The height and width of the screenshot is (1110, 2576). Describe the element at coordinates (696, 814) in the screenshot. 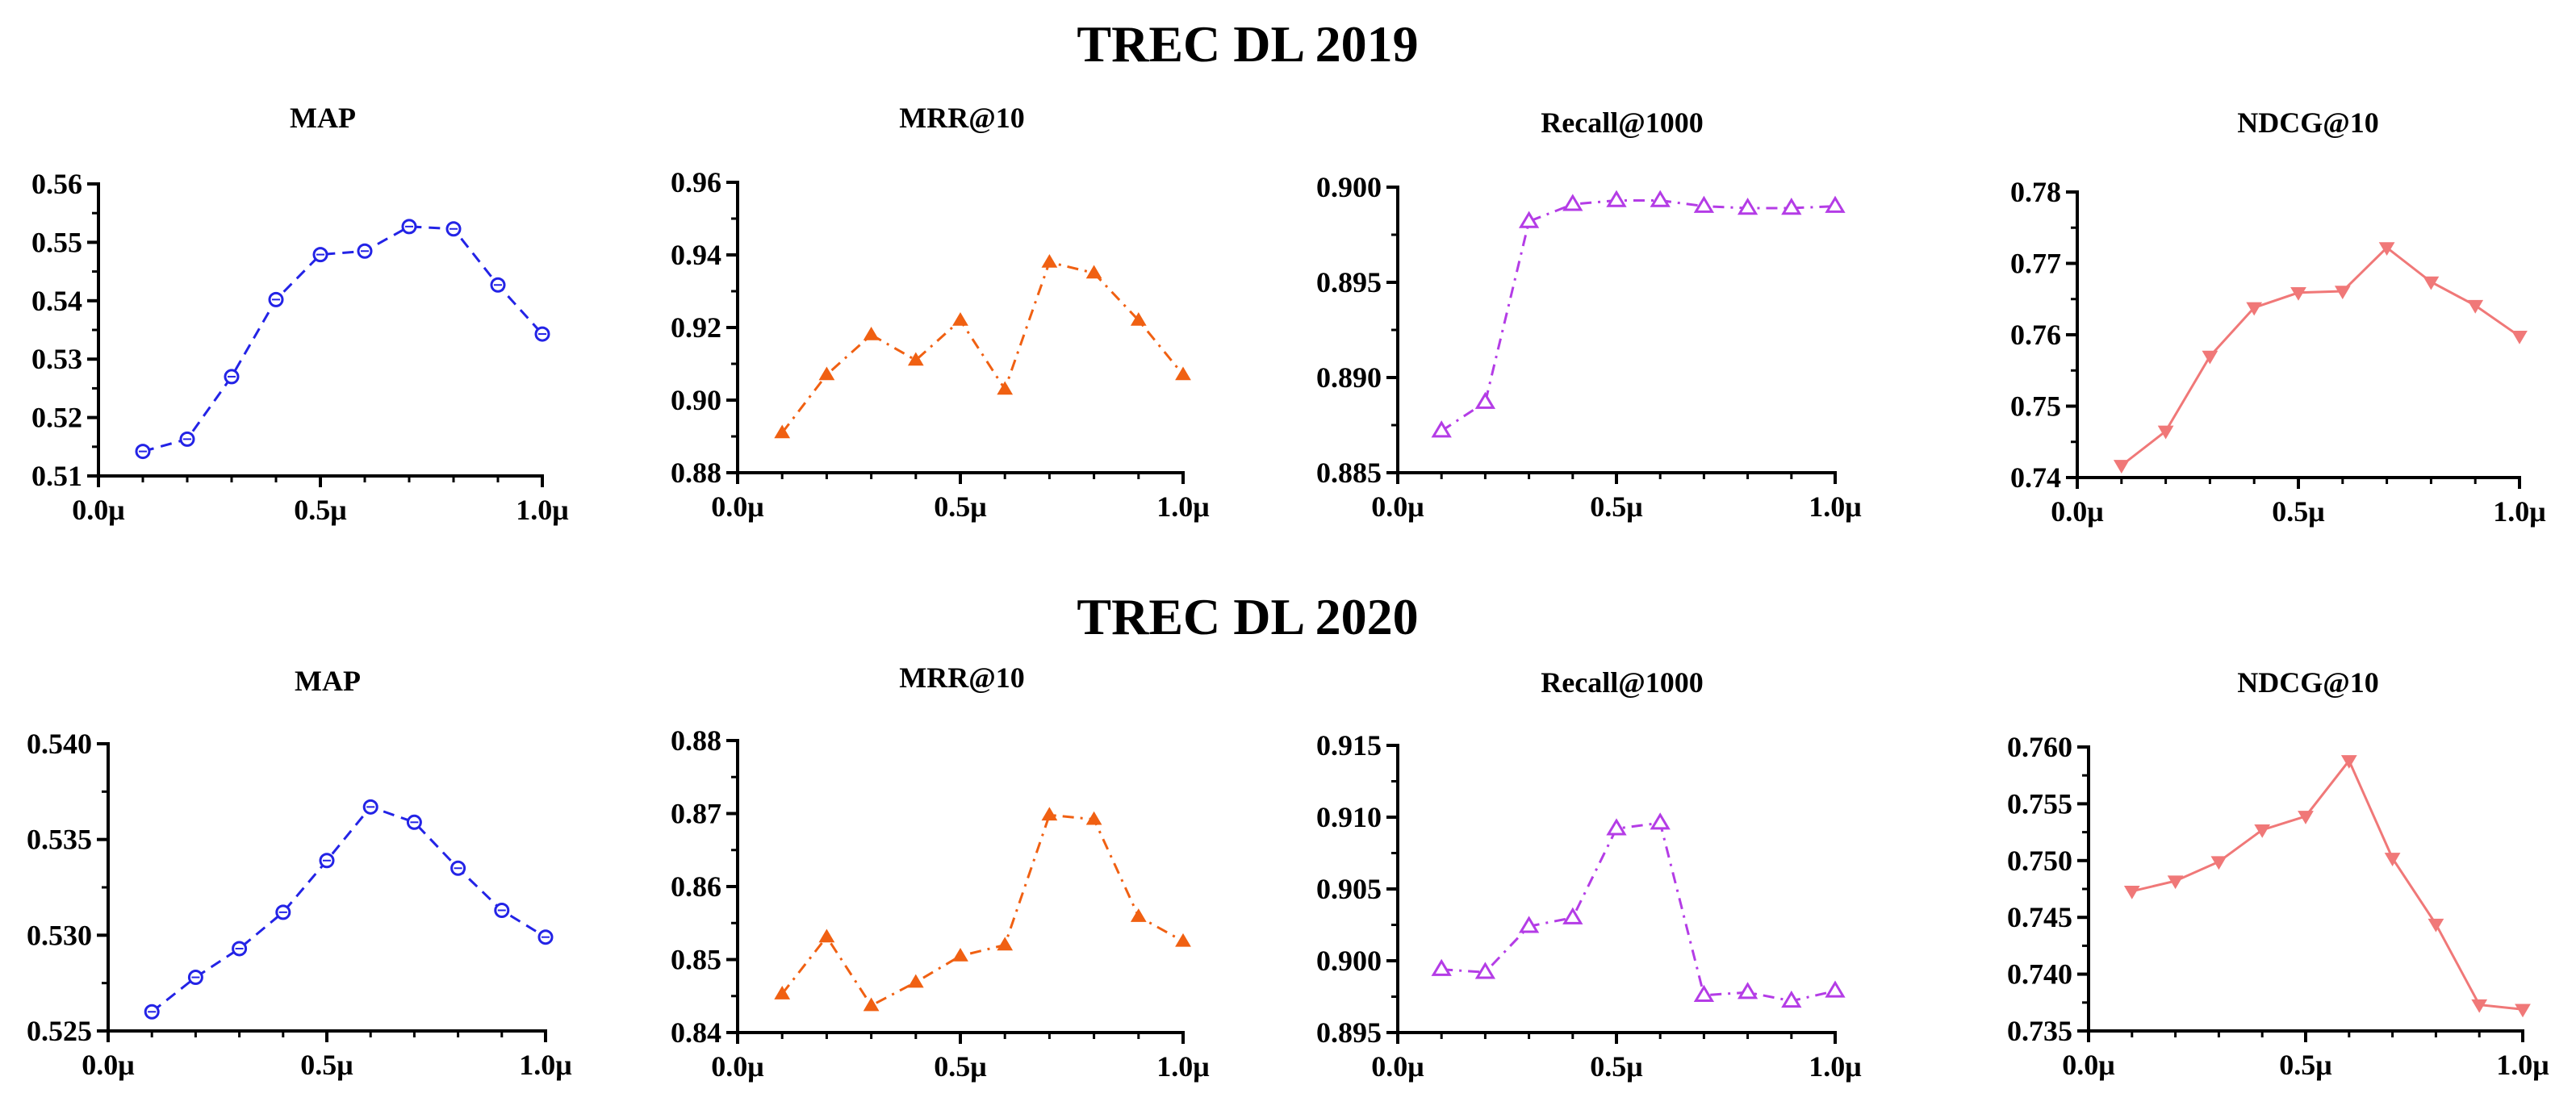

I see `y-tick-label: 0.87` at that location.